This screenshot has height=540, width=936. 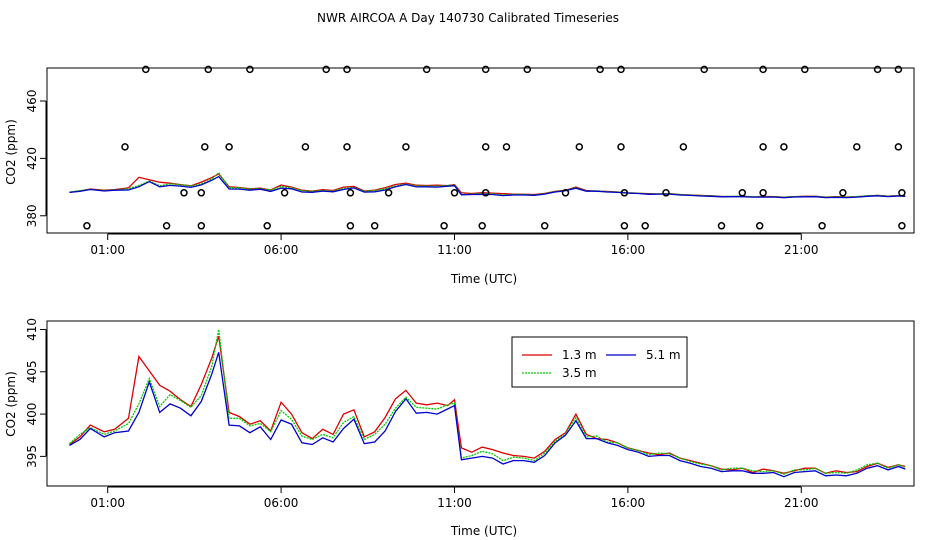 What do you see at coordinates (36, 393) in the screenshot?
I see `bottom-y-axis: 395 400 405 410` at bounding box center [36, 393].